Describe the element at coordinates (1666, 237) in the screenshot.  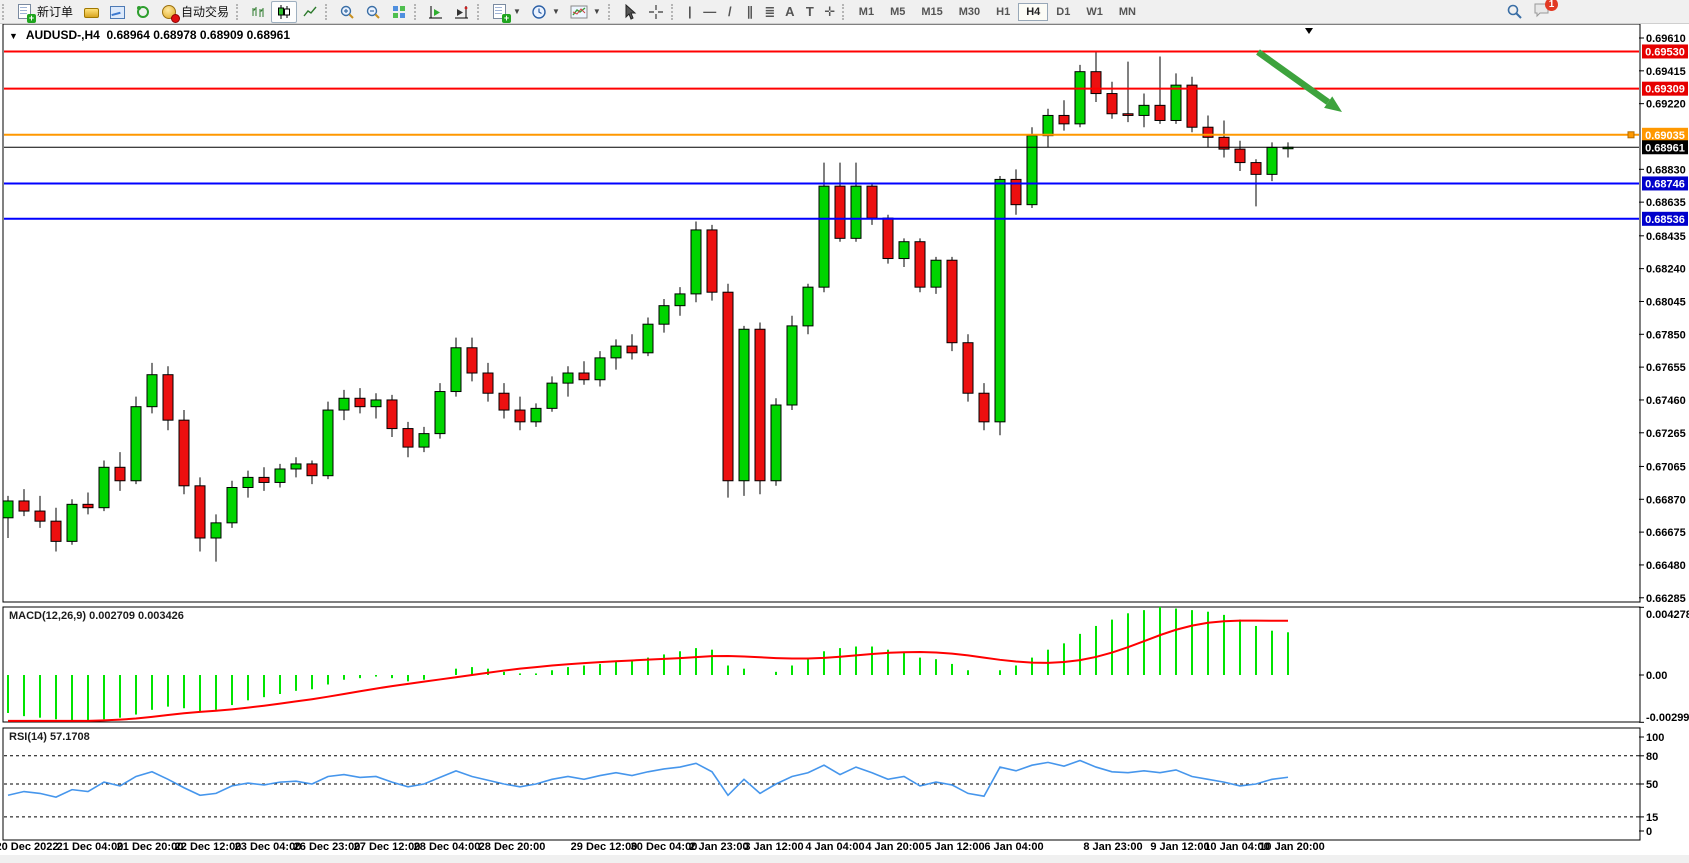
I see `y-axis-label: 0.68435` at that location.